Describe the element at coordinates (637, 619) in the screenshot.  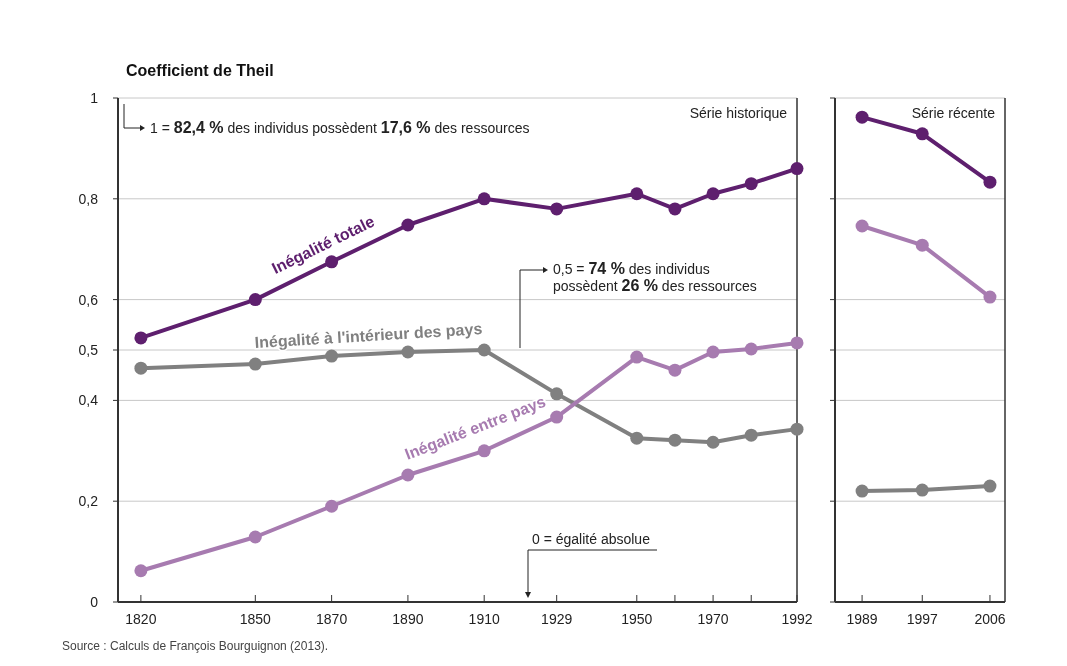
I see `x-tick-label: 1950` at that location.